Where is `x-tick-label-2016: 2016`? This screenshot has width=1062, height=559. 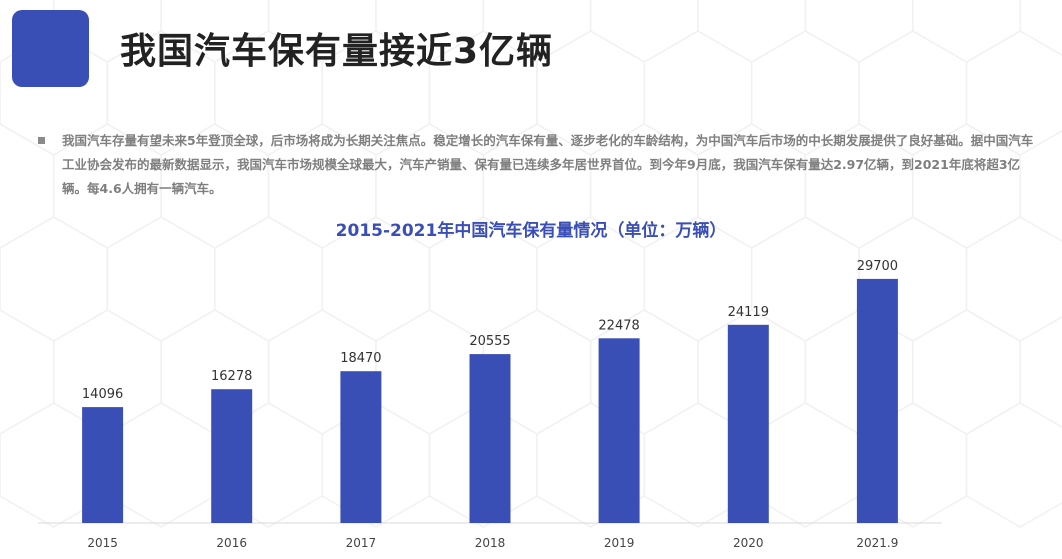 x-tick-label-2016: 2016 is located at coordinates (231, 543).